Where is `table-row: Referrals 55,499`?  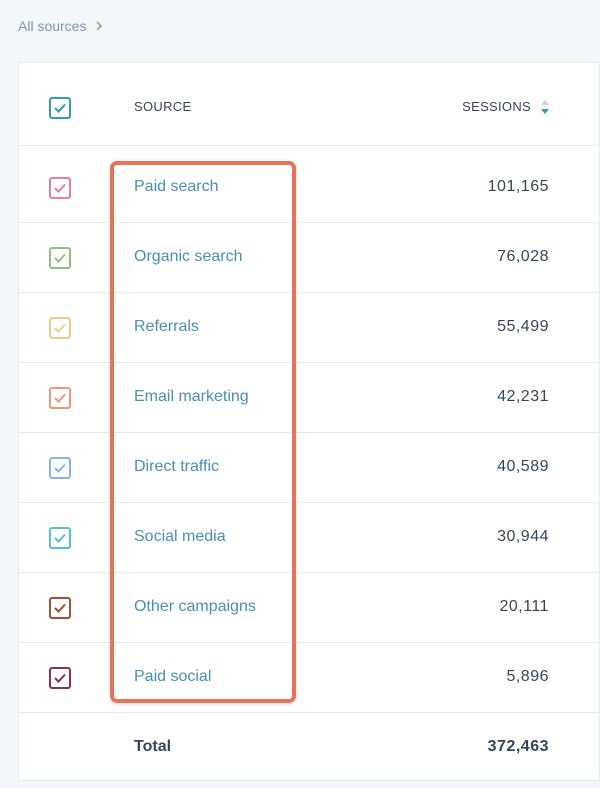 table-row: Referrals 55,499 is located at coordinates (309, 328).